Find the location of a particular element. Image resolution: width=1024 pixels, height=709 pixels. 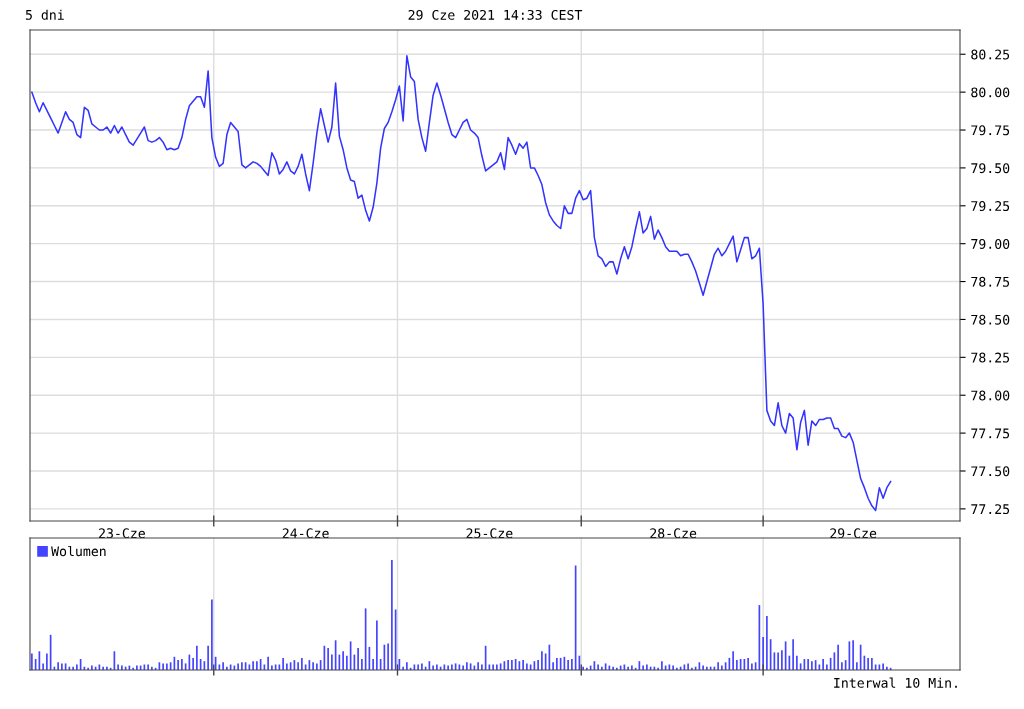

y-tick-label: 77.25 is located at coordinates (990, 509).